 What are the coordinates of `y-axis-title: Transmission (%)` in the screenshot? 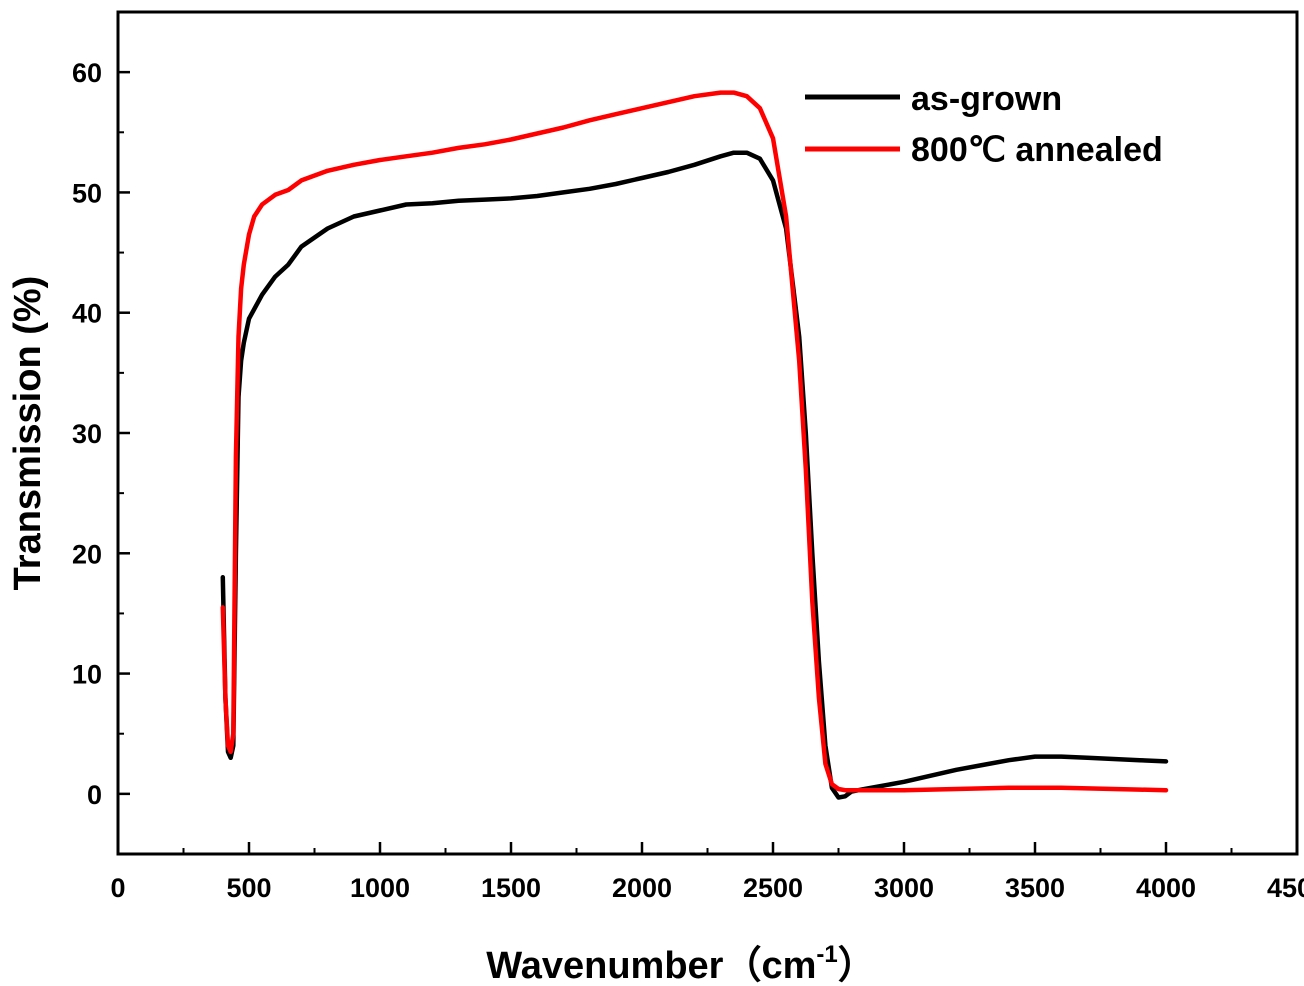 It's located at (28, 433).